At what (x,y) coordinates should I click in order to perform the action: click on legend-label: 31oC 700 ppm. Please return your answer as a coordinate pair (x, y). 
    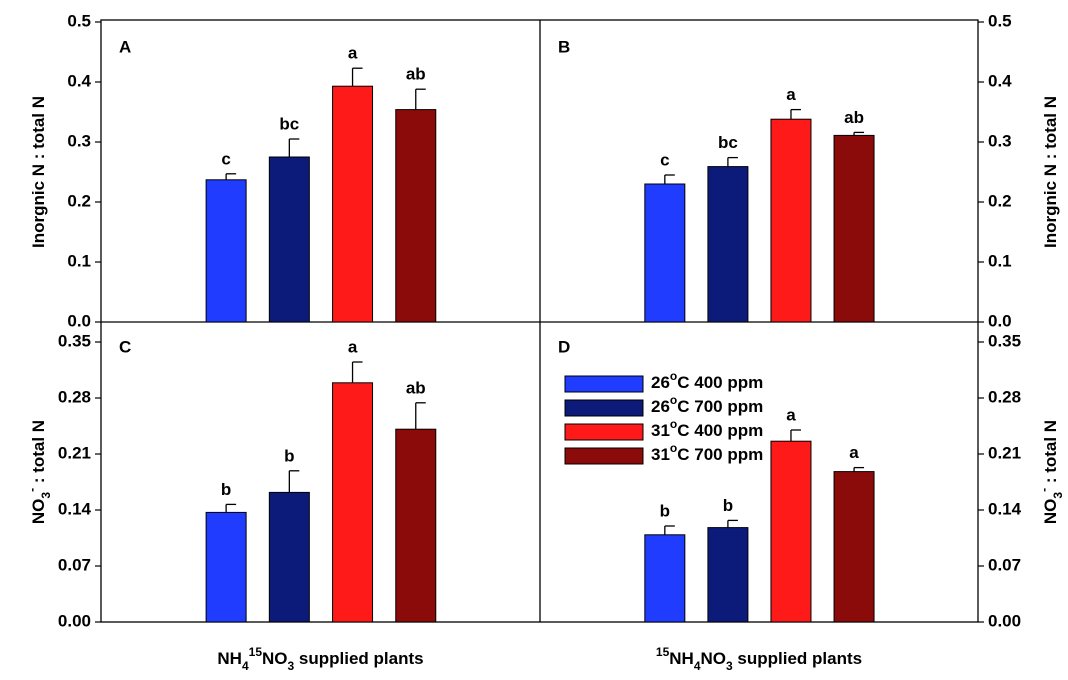
    Looking at the image, I should click on (707, 452).